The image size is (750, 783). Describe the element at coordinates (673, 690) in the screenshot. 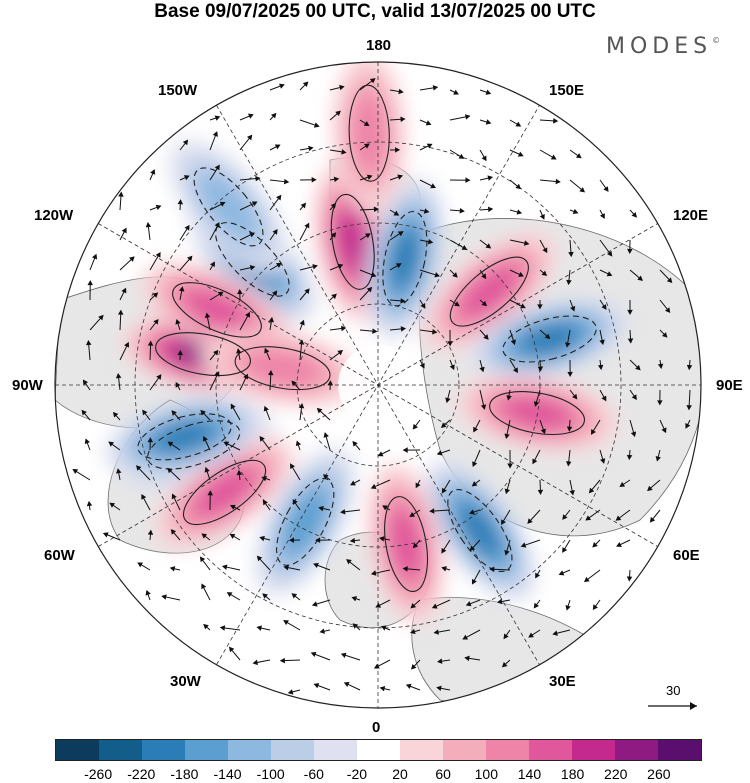

I see `reference-vector-label: 30` at that location.